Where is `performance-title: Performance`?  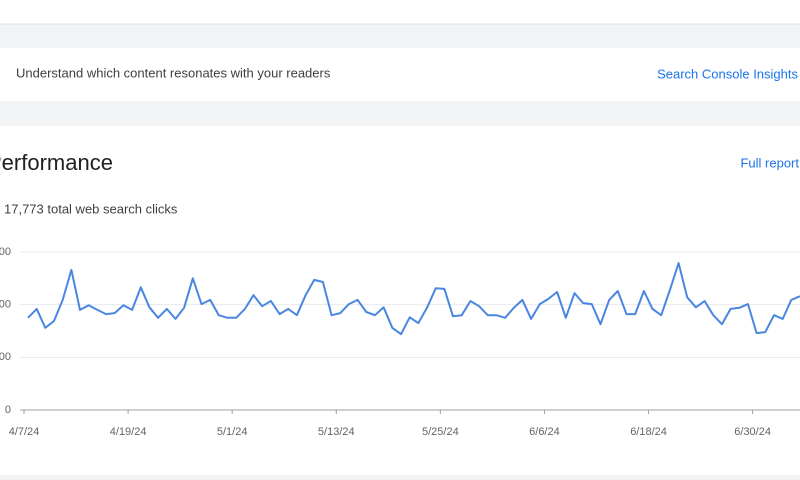 performance-title: Performance is located at coordinates (56, 162).